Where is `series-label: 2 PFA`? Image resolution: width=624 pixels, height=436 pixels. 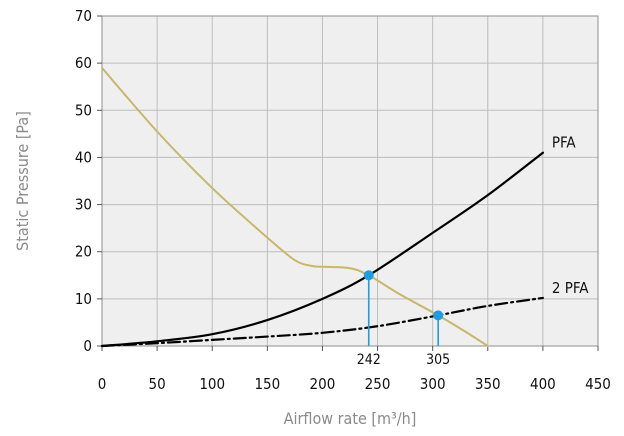
series-label: 2 PFA is located at coordinates (570, 288).